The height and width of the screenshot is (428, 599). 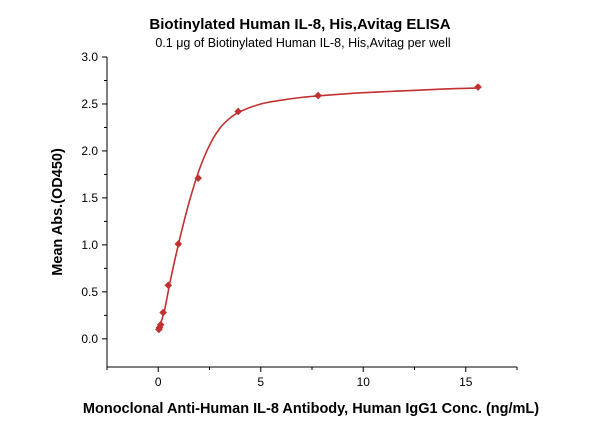 I want to click on x-tick-label-1: 5, so click(x=260, y=382).